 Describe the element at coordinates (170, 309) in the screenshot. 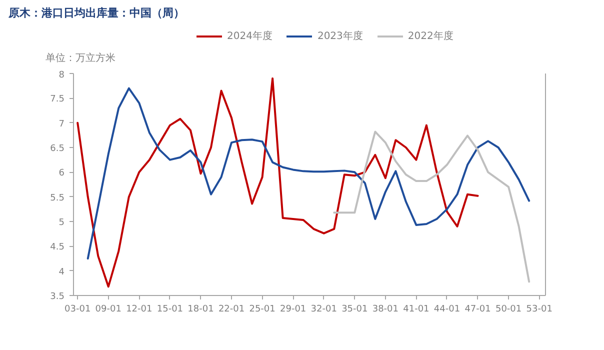

I see `x-tick-label: 15-01` at that location.